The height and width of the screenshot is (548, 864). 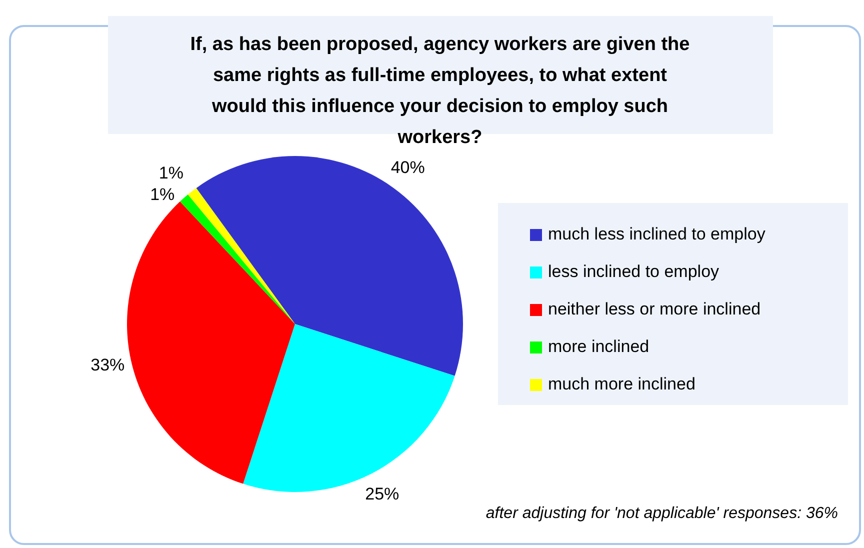 What do you see at coordinates (622, 384) in the screenshot?
I see `legend-label: much more inclined` at bounding box center [622, 384].